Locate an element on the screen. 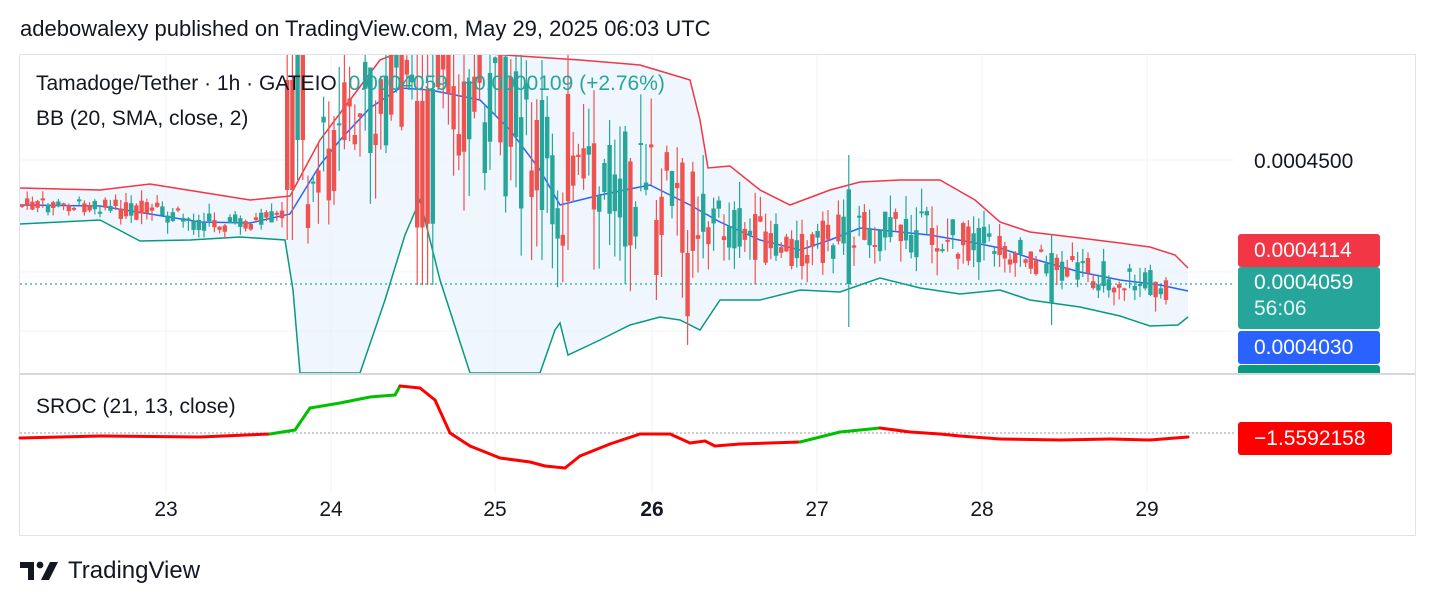 The width and height of the screenshot is (1436, 606). tradingview-logo: TradingView is located at coordinates (110, 571).